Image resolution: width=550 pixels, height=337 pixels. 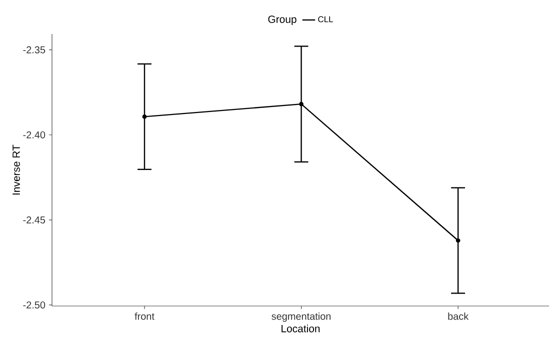 I want to click on x-tick-label: back, so click(x=458, y=316).